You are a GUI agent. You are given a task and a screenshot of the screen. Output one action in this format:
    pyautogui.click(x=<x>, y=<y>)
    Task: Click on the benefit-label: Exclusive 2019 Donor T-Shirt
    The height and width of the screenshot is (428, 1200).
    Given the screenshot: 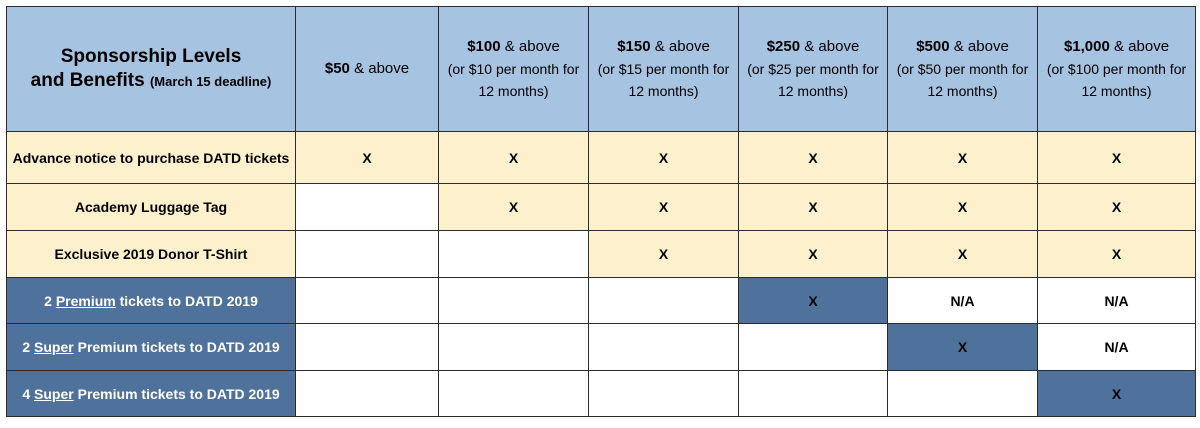 What is the action you would take?
    pyautogui.click(x=151, y=254)
    